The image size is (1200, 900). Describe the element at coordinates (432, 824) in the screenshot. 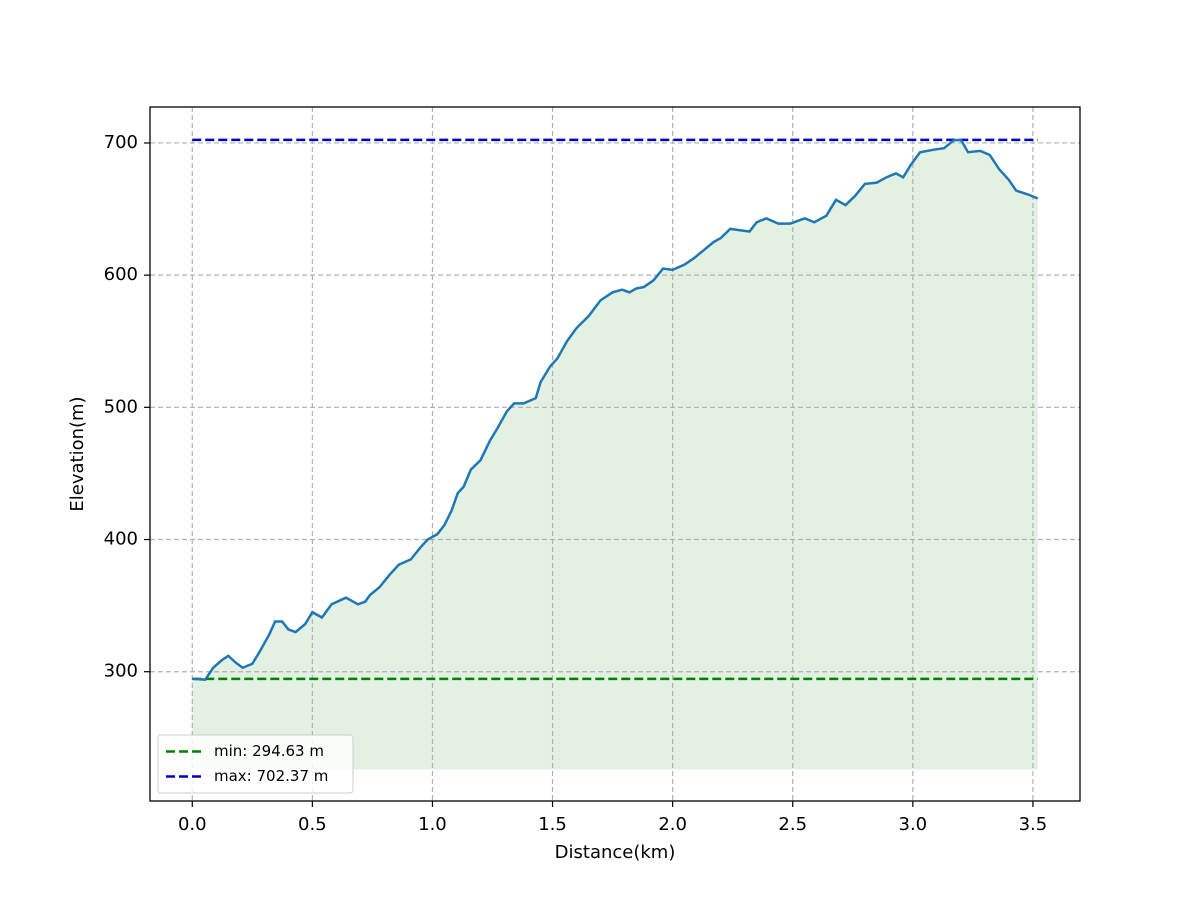

I see `x-tick-label: 1.0` at that location.